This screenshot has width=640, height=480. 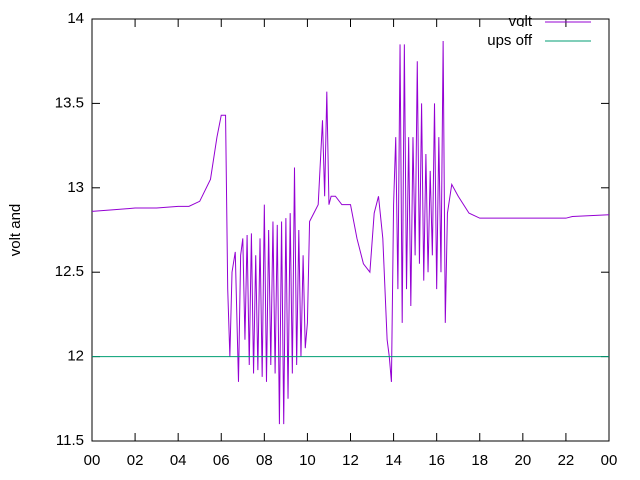 What do you see at coordinates (436, 460) in the screenshot?
I see `x-tick-label: 16` at bounding box center [436, 460].